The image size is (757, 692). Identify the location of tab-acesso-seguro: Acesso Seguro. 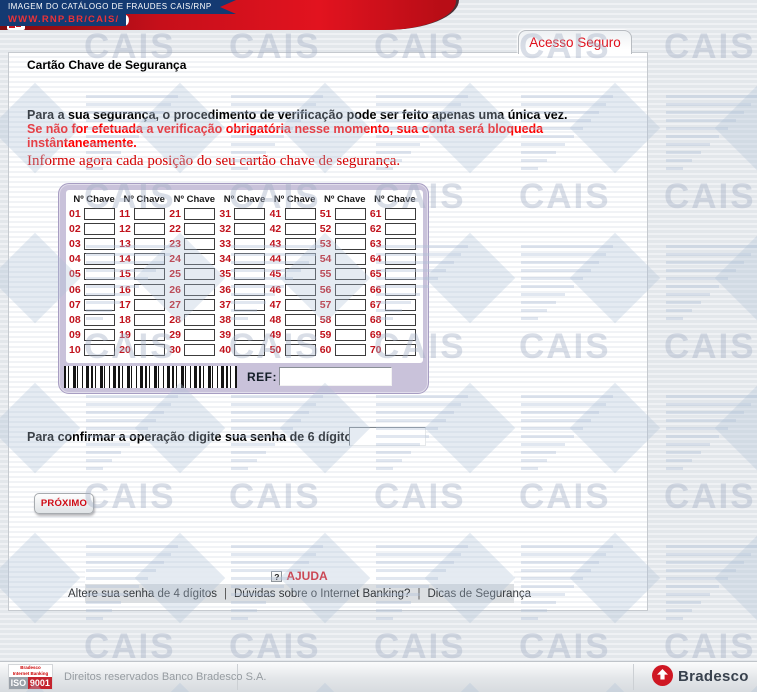
(575, 42).